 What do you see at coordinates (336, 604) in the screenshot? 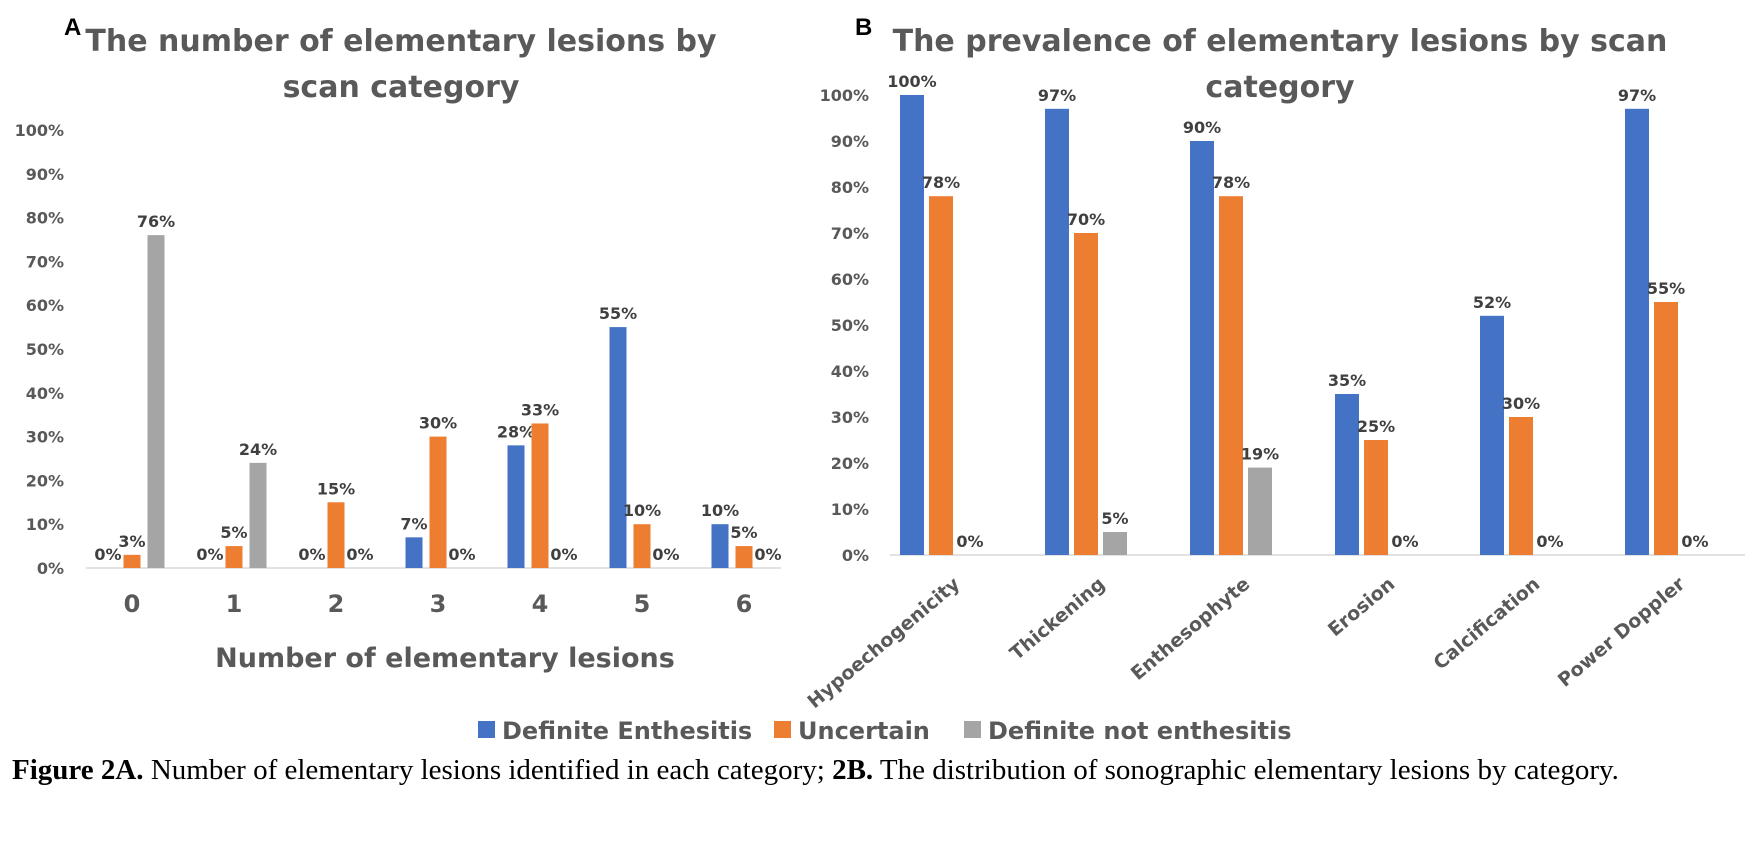
I see `a-x-tick-2: 2` at bounding box center [336, 604].